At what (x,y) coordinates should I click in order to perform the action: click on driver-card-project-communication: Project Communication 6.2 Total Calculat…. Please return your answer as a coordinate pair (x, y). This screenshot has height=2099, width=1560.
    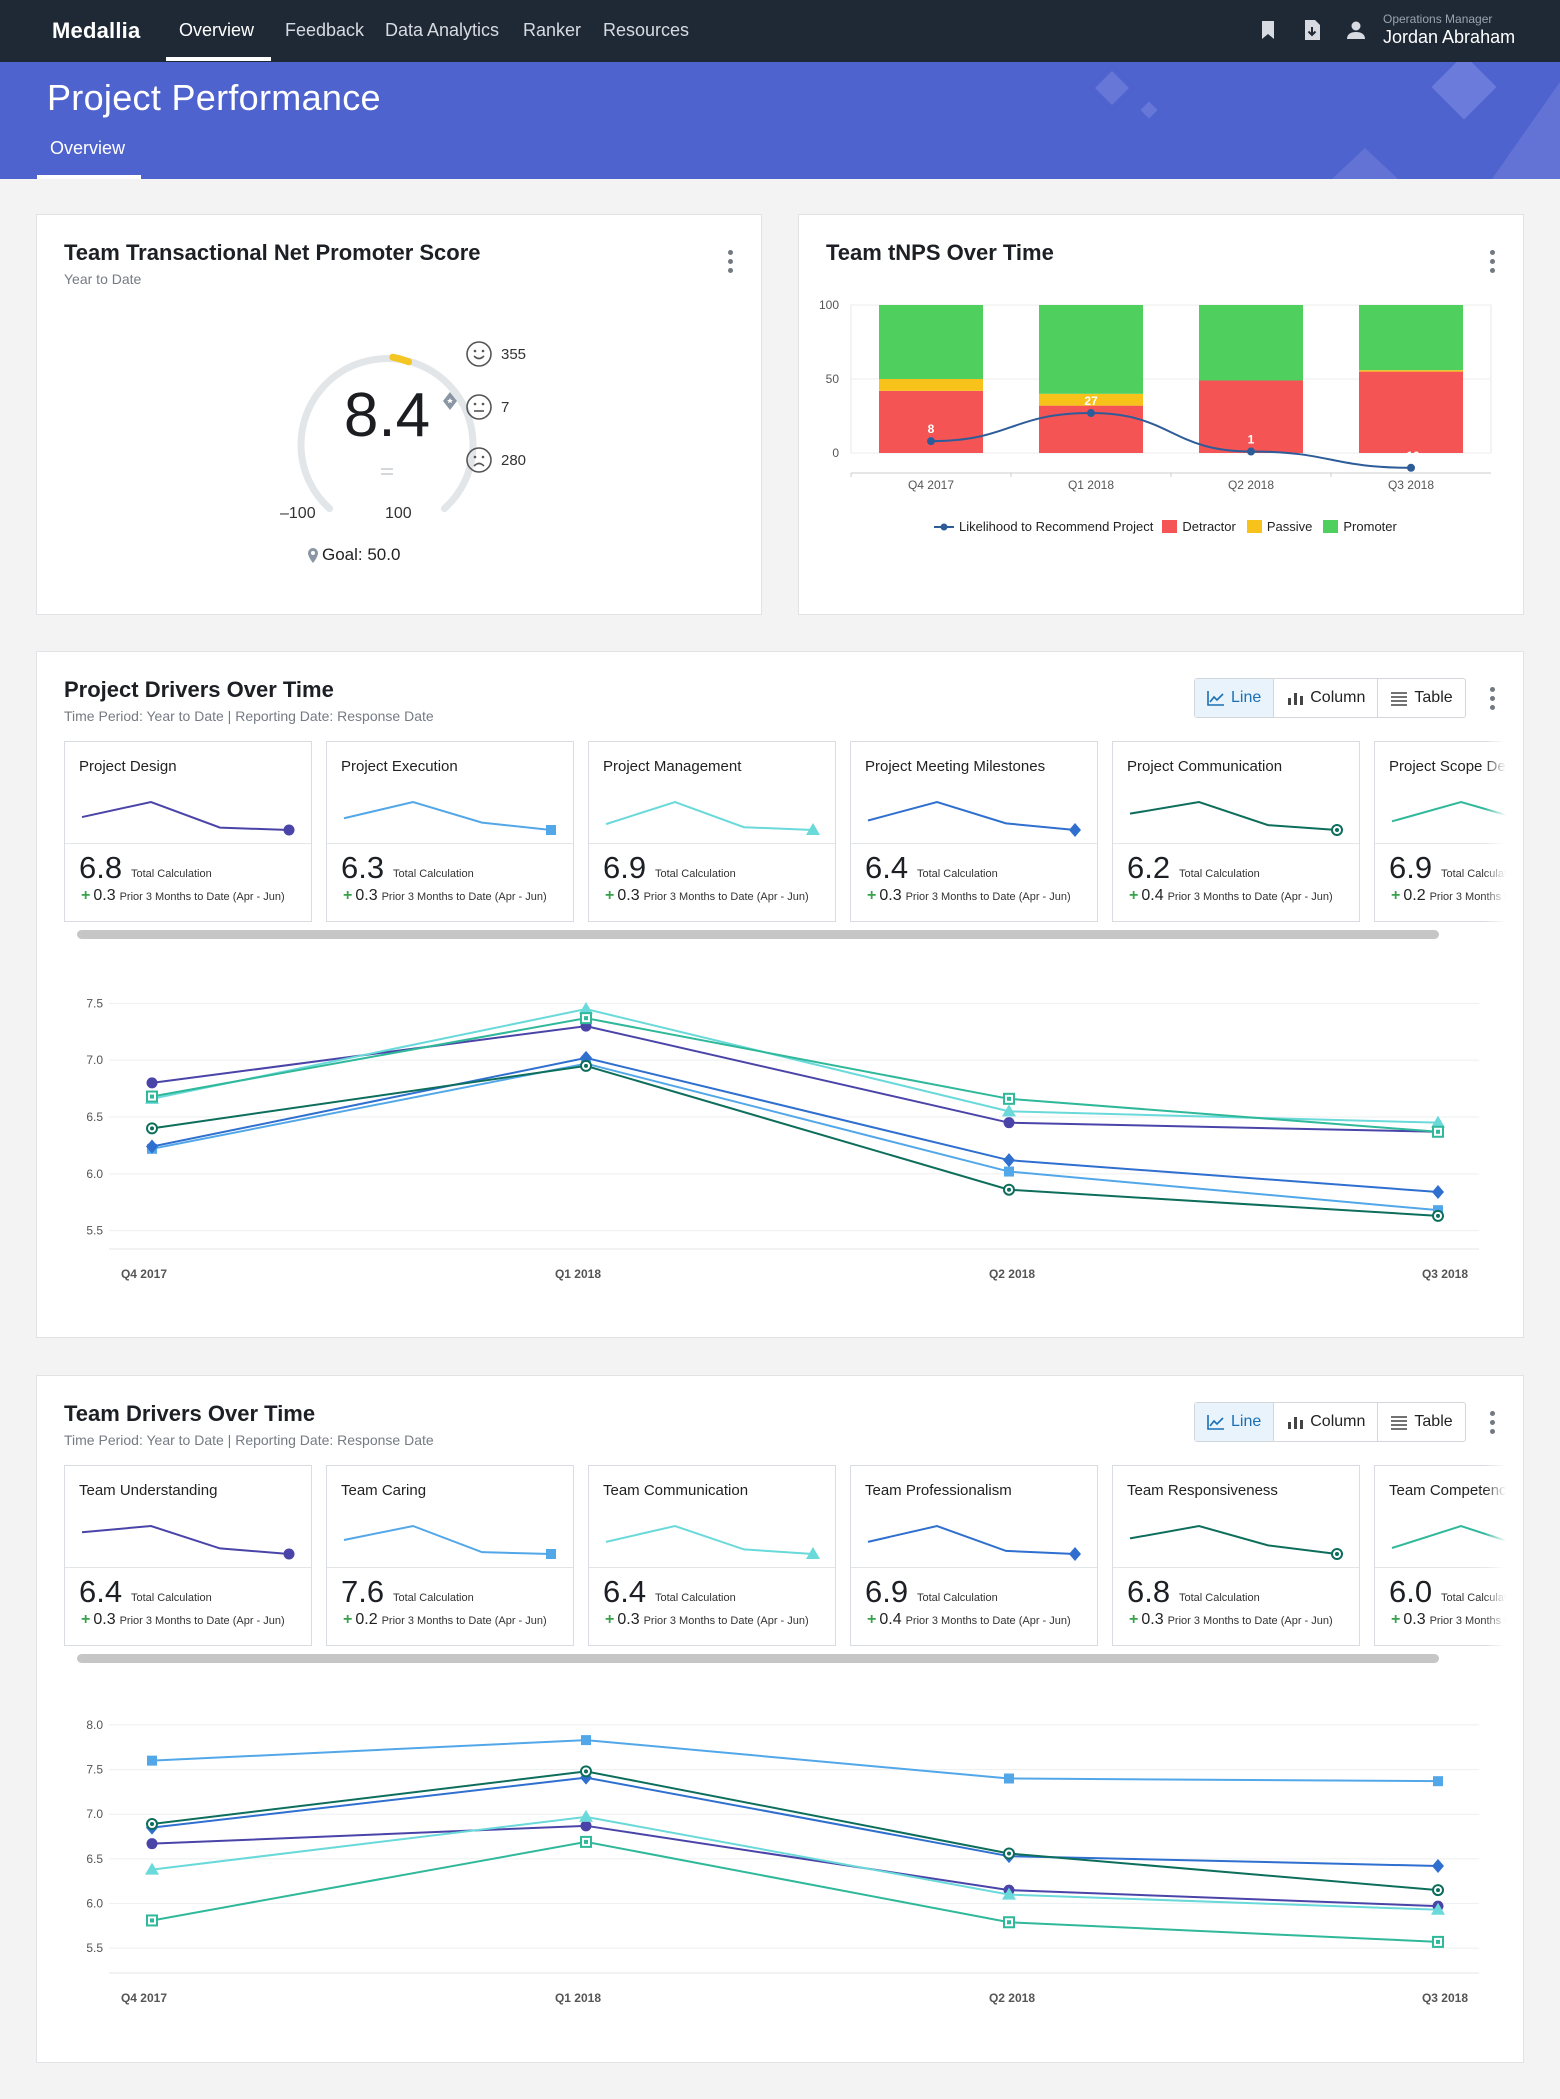
    Looking at the image, I should click on (1236, 831).